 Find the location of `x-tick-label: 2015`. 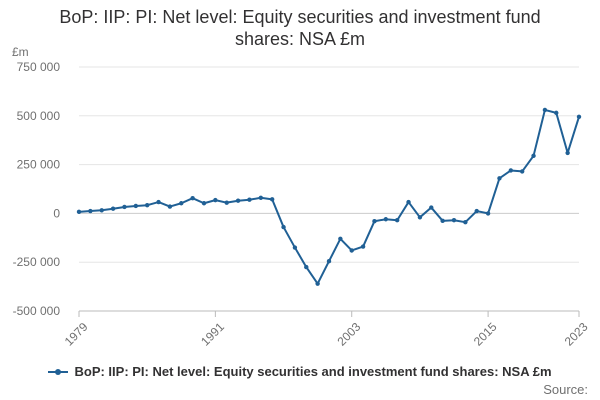

x-tick-label: 2015 is located at coordinates (485, 334).